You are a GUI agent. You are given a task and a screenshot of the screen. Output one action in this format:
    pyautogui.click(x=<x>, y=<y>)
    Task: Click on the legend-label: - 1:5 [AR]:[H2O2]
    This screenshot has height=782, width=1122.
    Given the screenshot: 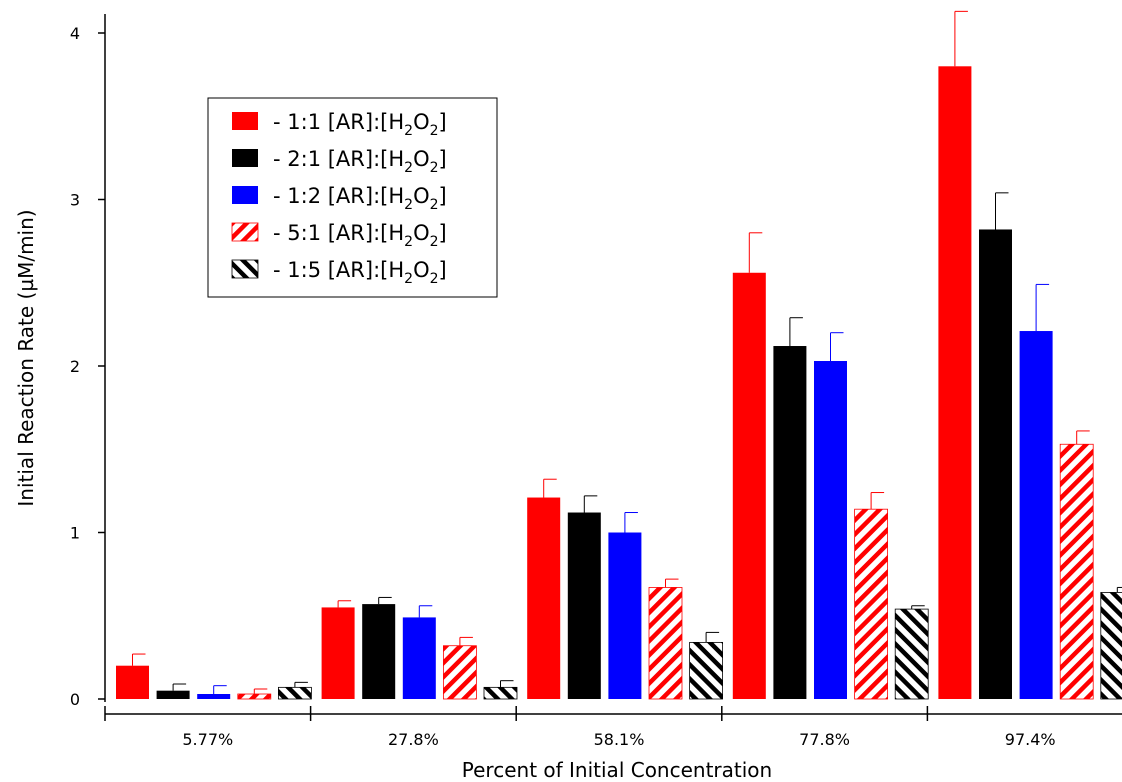 What is the action you would take?
    pyautogui.click(x=360, y=272)
    